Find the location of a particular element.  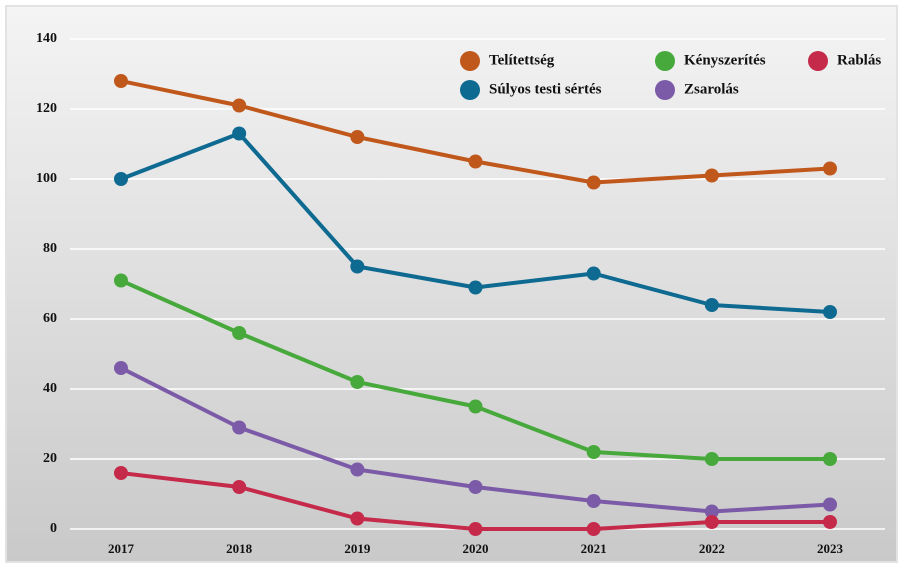

x-tick-label: 2019 is located at coordinates (357, 548).